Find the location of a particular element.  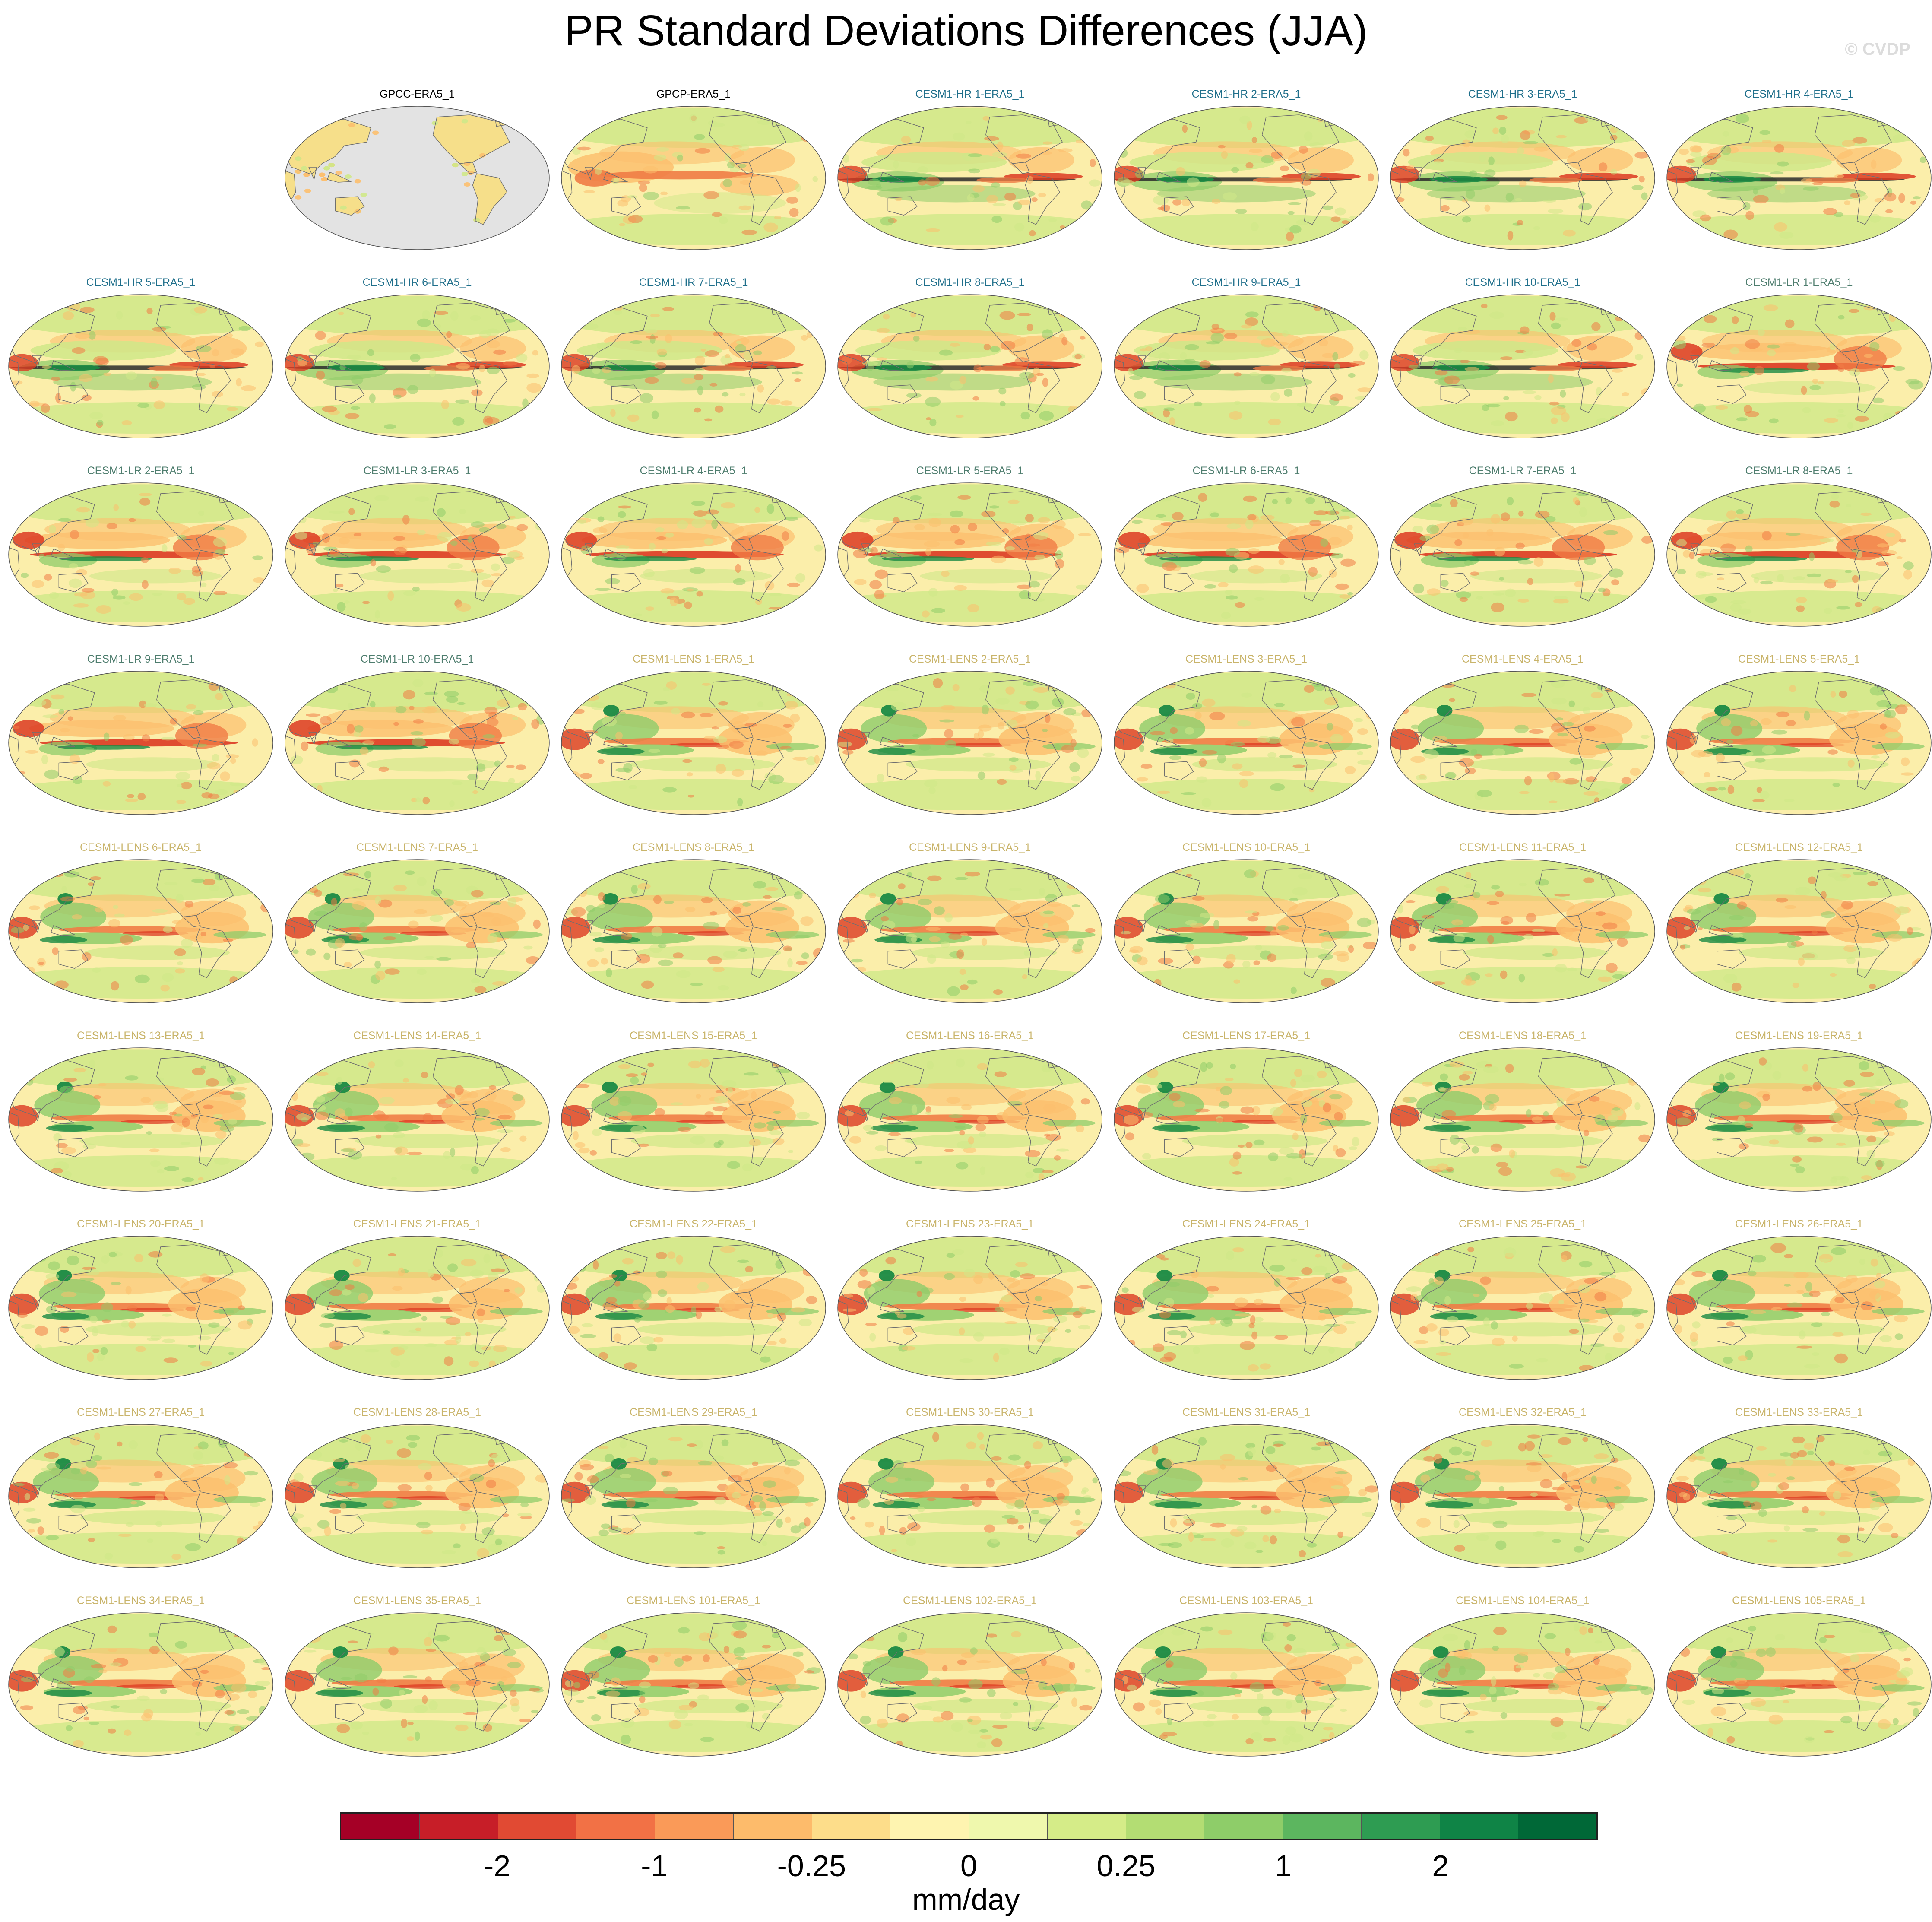

panel-title: CESM1-LENS 24-ERA5_1 is located at coordinates (1246, 1224).